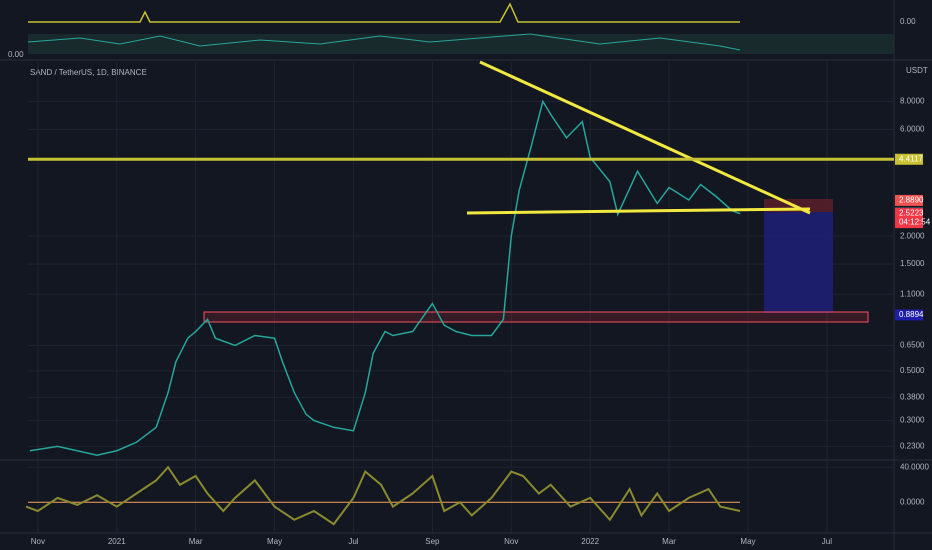 This screenshot has width=932, height=550. Describe the element at coordinates (912, 235) in the screenshot. I see `y-tick-label: 2.0000` at that location.